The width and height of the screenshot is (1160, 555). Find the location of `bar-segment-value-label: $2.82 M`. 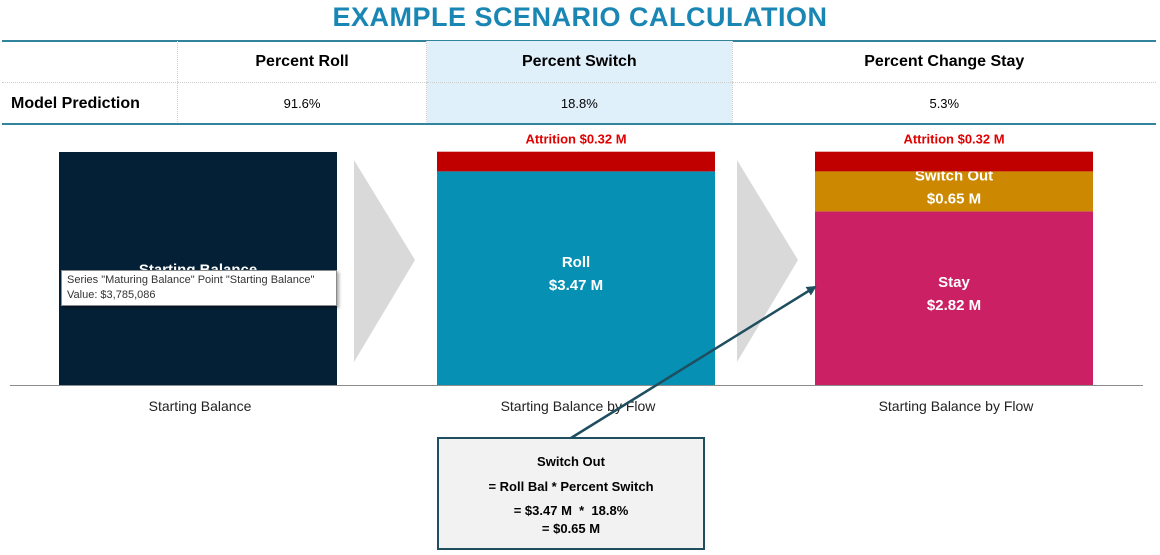

bar-segment-value-label: $2.82 M is located at coordinates (954, 305).